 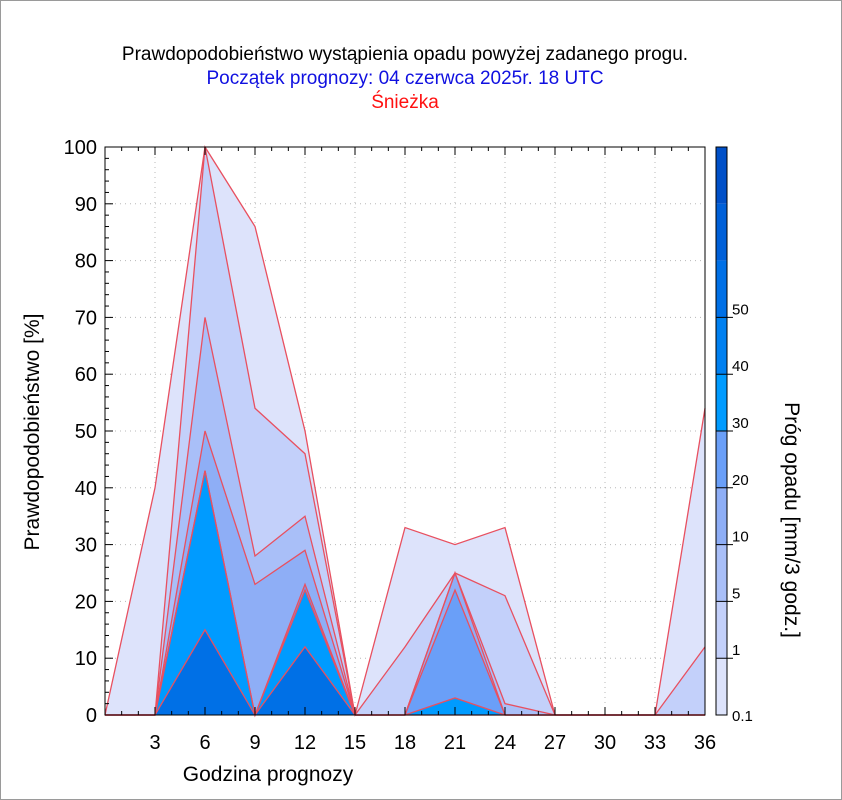 I want to click on y-tick-label: 60, so click(x=86, y=375).